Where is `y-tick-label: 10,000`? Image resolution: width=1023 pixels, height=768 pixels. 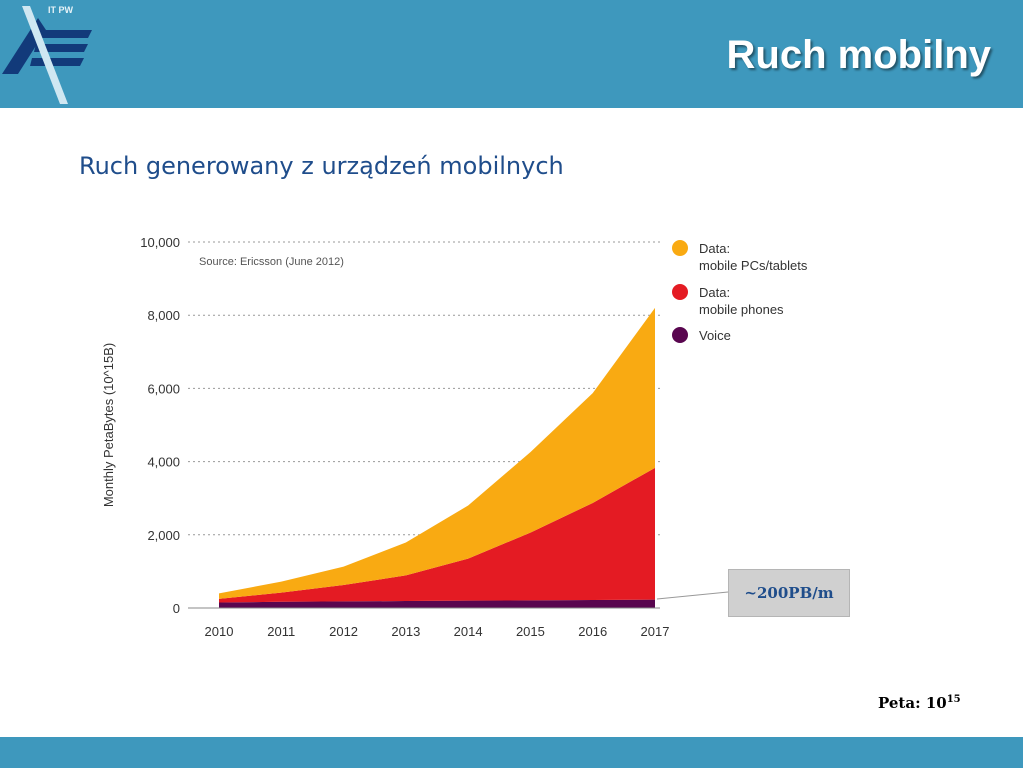 y-tick-label: 10,000 is located at coordinates (160, 242).